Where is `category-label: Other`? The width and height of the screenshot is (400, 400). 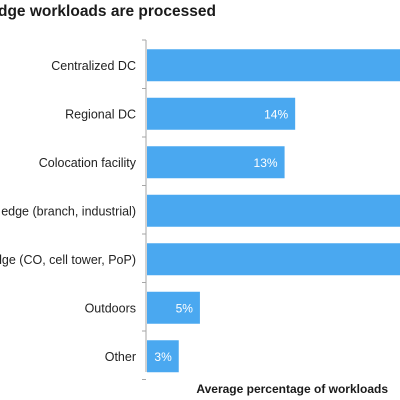 category-label: Other is located at coordinates (120, 357).